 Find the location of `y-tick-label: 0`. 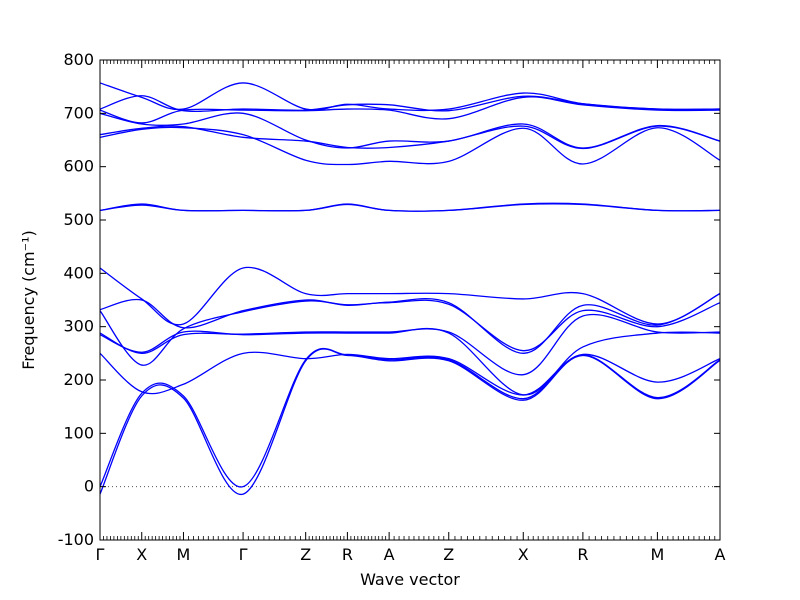

y-tick-label: 0 is located at coordinates (89, 486).